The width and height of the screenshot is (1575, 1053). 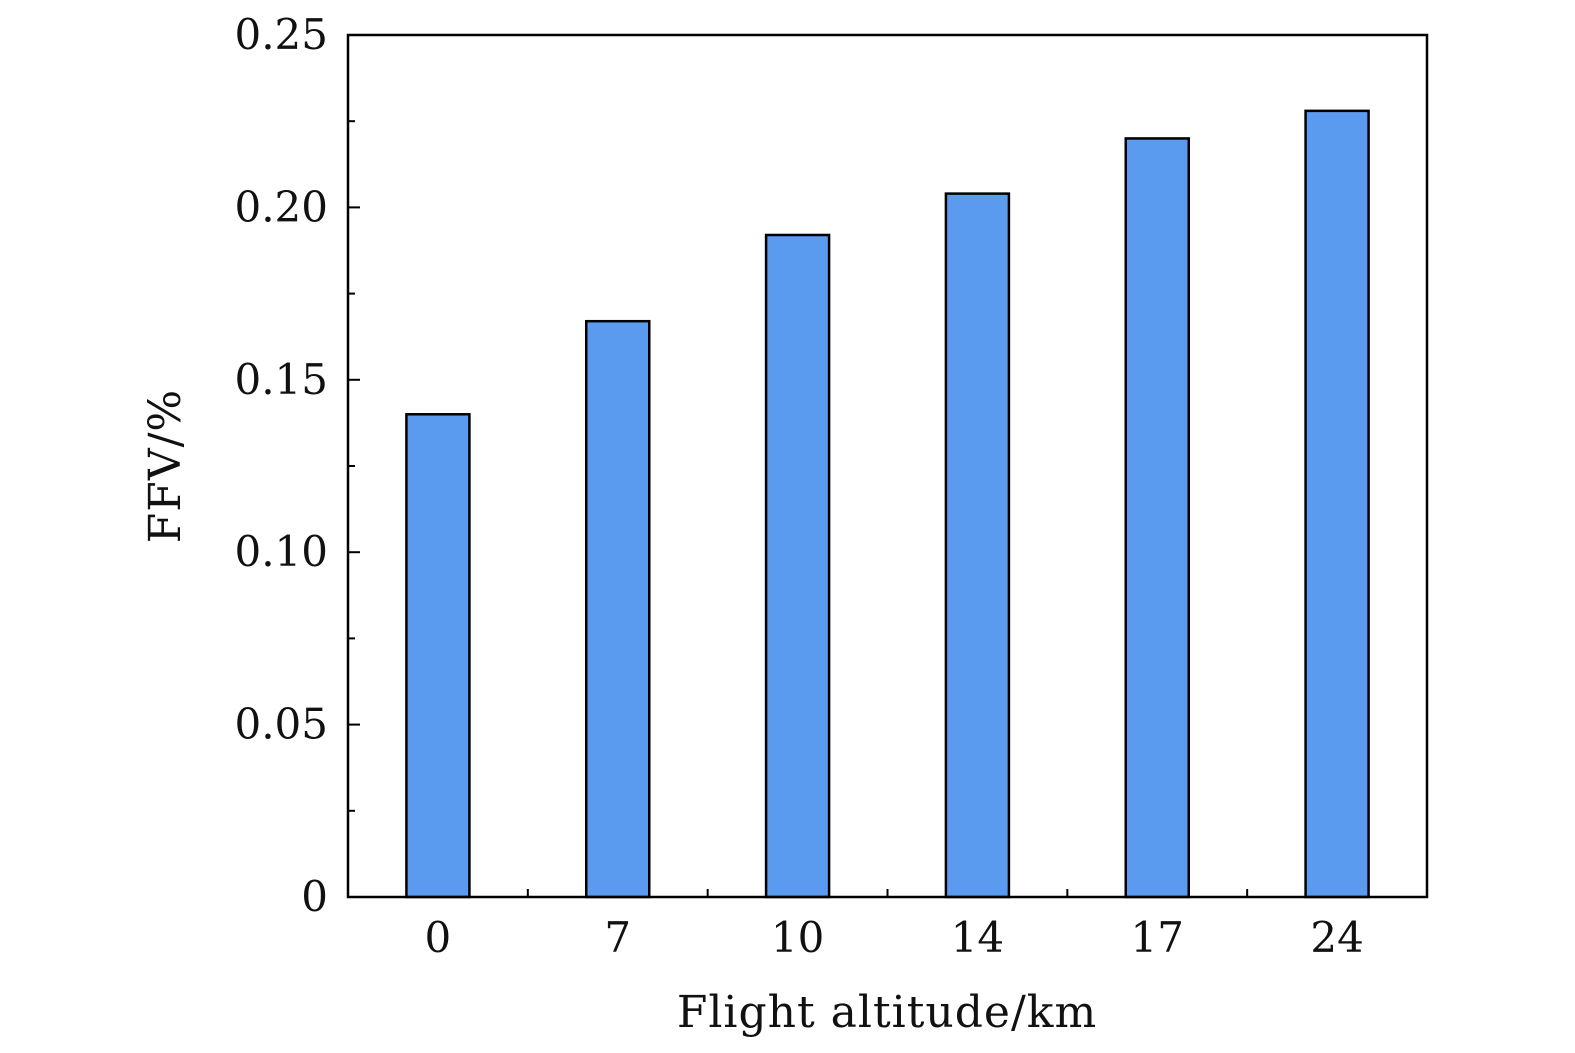 What do you see at coordinates (797, 937) in the screenshot?
I see `x-tick-label-10: 10` at bounding box center [797, 937].